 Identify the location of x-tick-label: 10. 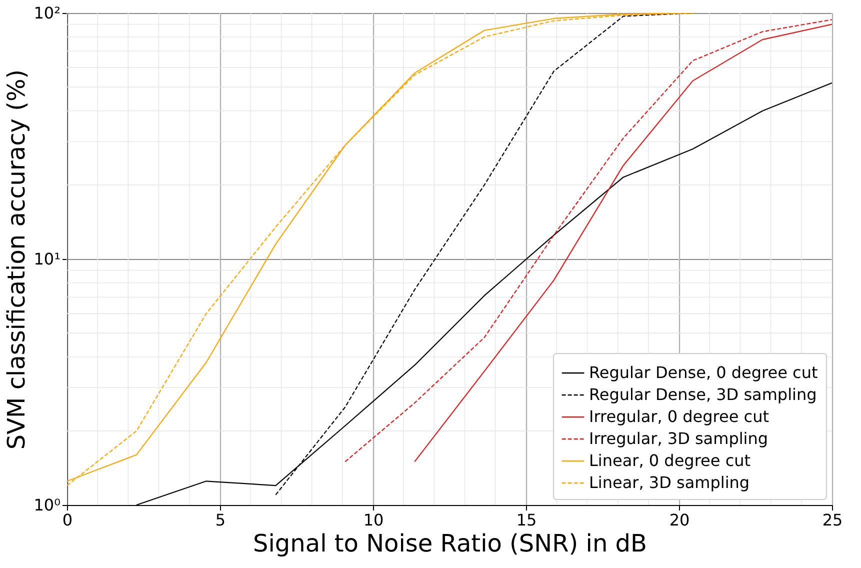
(373, 520).